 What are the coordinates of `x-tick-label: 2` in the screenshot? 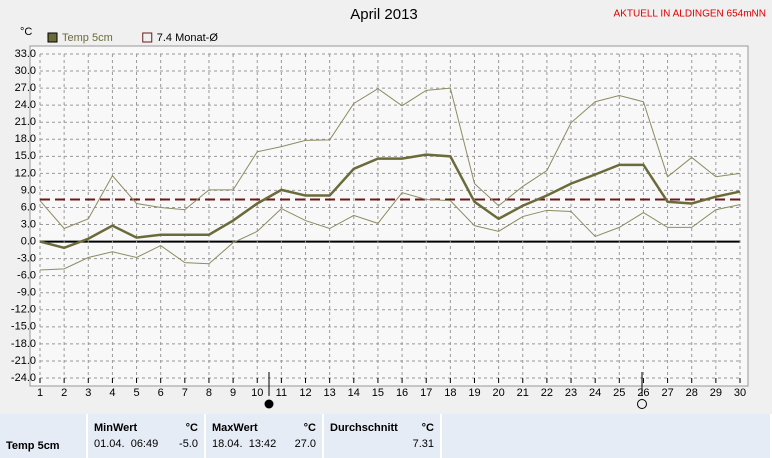 It's located at (64, 393).